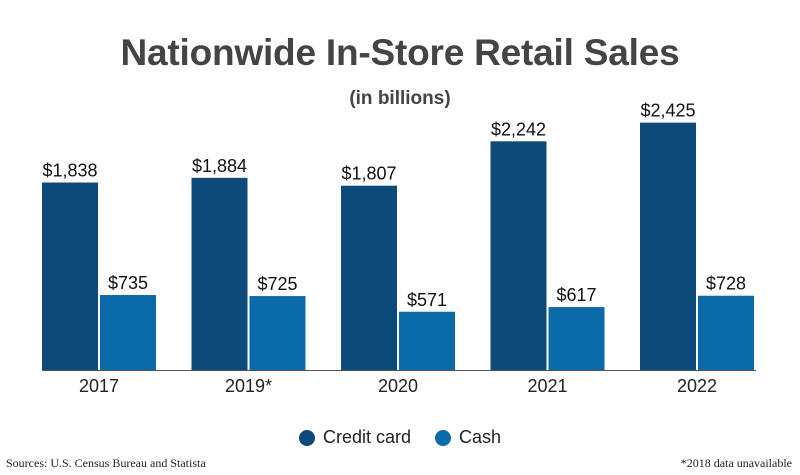 The image size is (800, 475). What do you see at coordinates (400, 98) in the screenshot?
I see `chart-subtitle: (in billions)` at bounding box center [400, 98].